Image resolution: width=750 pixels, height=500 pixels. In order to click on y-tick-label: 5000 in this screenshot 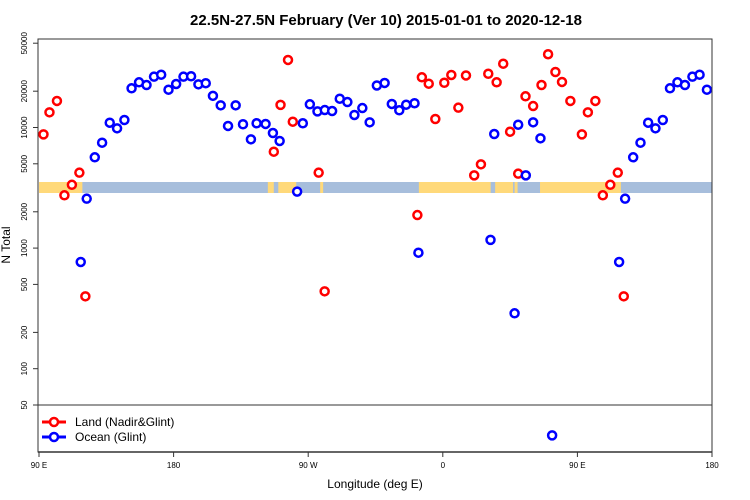, I will do `click(24, 163)`.